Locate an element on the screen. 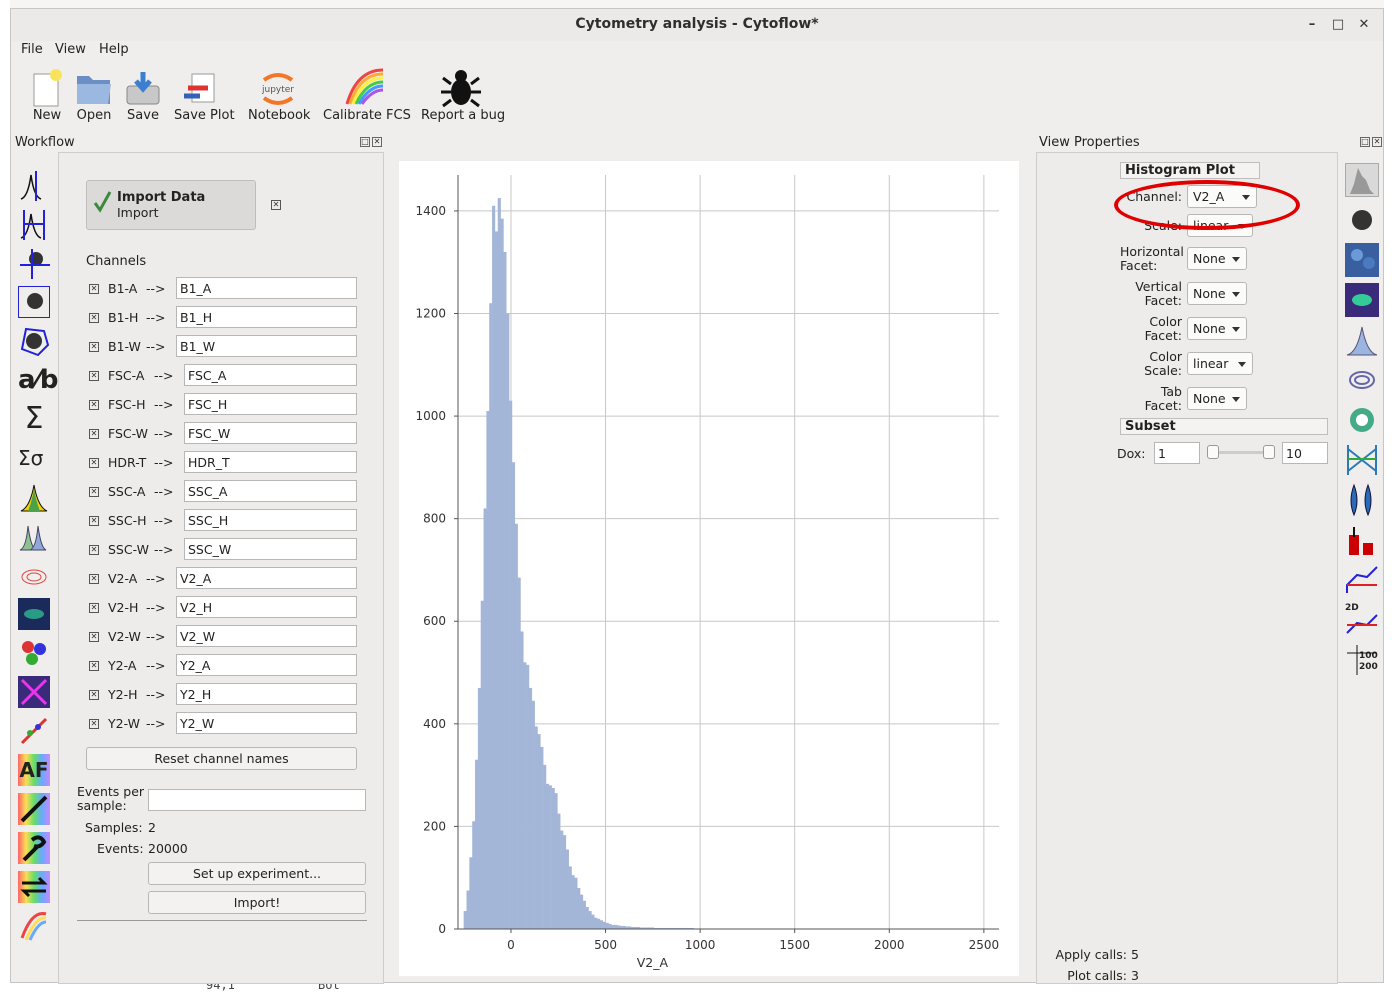  reset-channel-names-button: Reset channel names is located at coordinates (221, 758).